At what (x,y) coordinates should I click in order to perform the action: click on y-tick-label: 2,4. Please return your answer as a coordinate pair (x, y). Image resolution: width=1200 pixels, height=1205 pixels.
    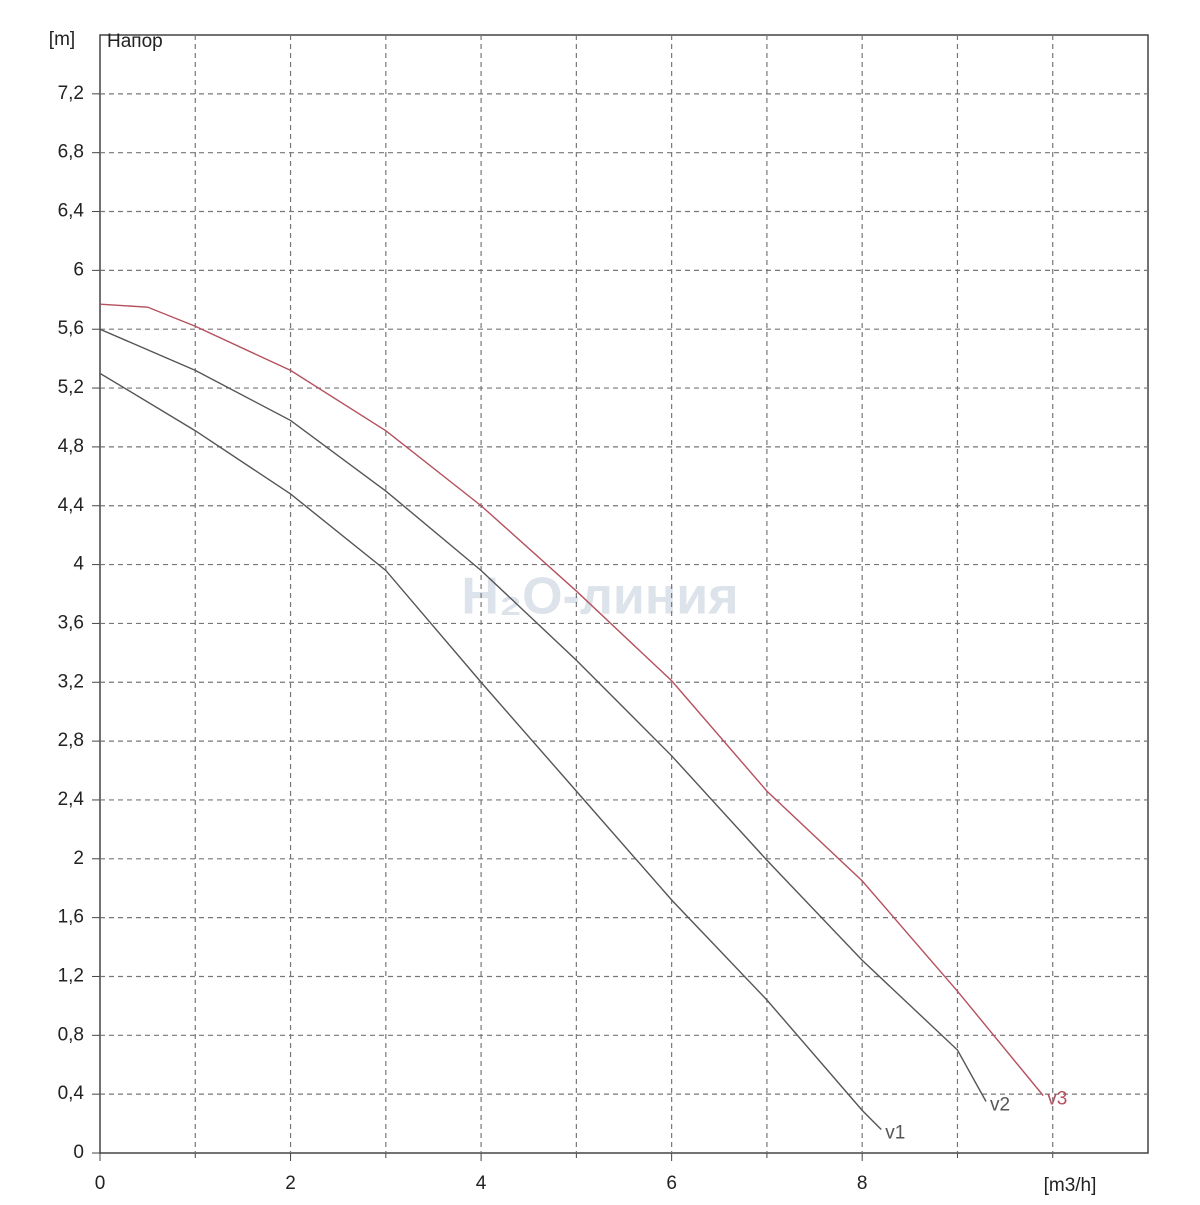
    Looking at the image, I should click on (71, 799).